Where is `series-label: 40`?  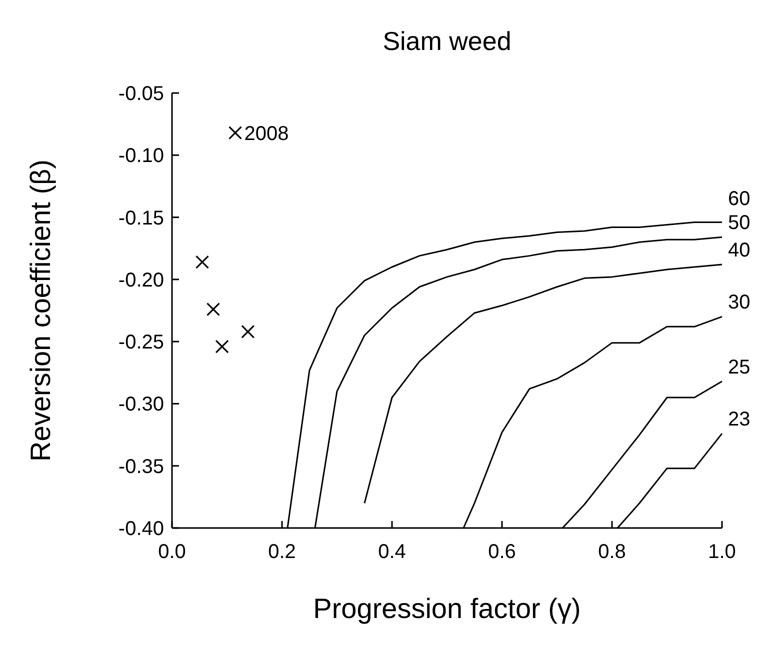
series-label: 40 is located at coordinates (739, 251).